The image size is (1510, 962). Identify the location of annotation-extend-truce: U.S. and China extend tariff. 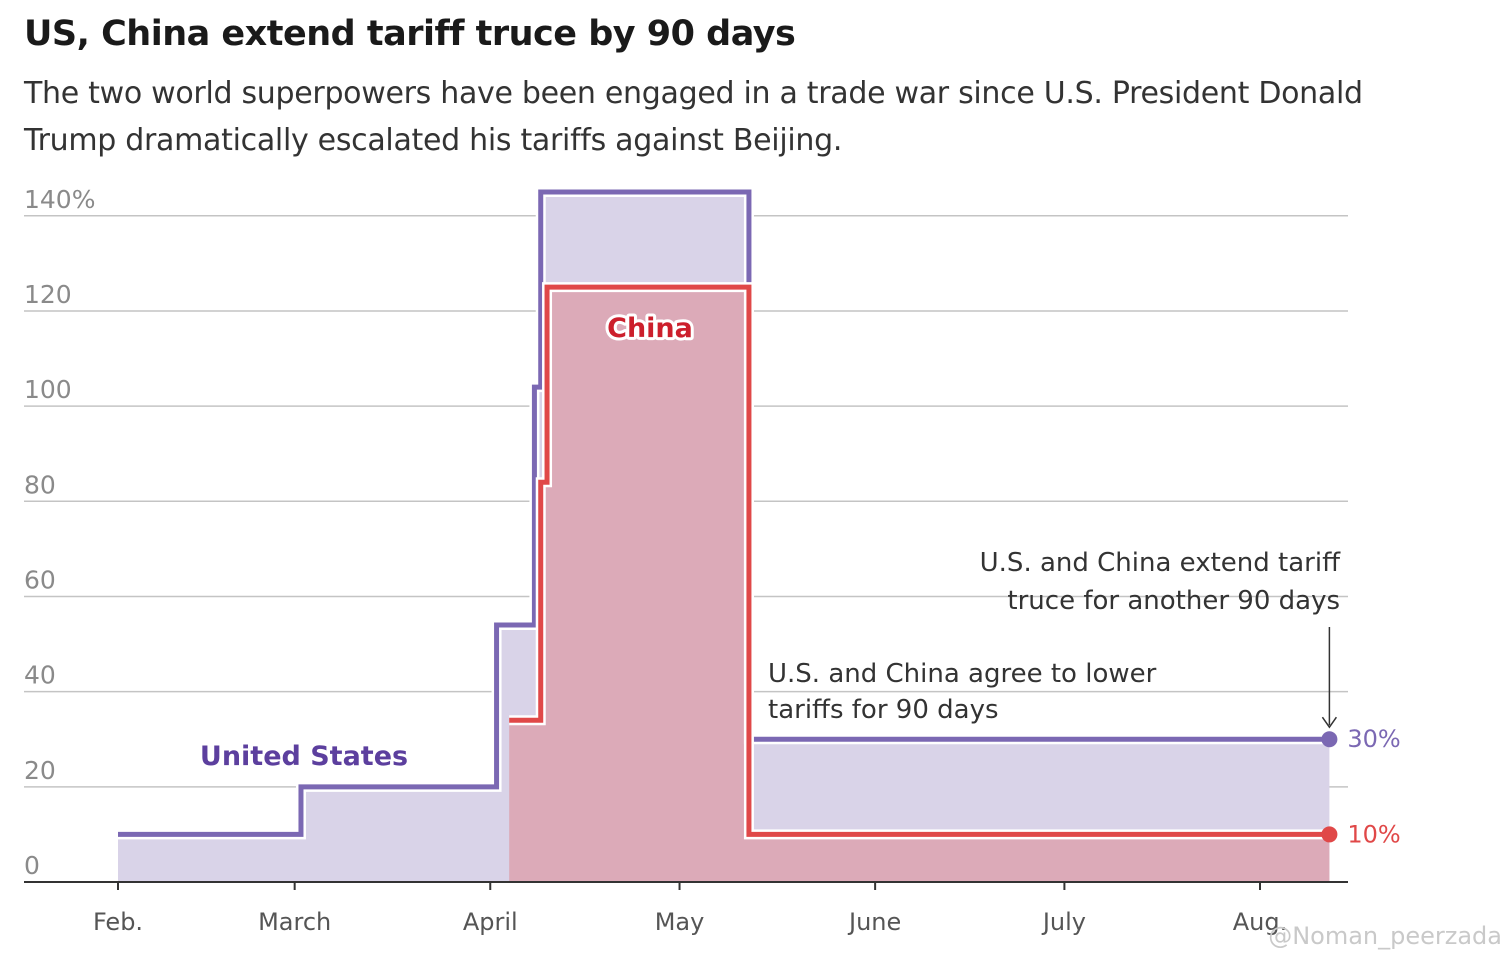
(1160, 563).